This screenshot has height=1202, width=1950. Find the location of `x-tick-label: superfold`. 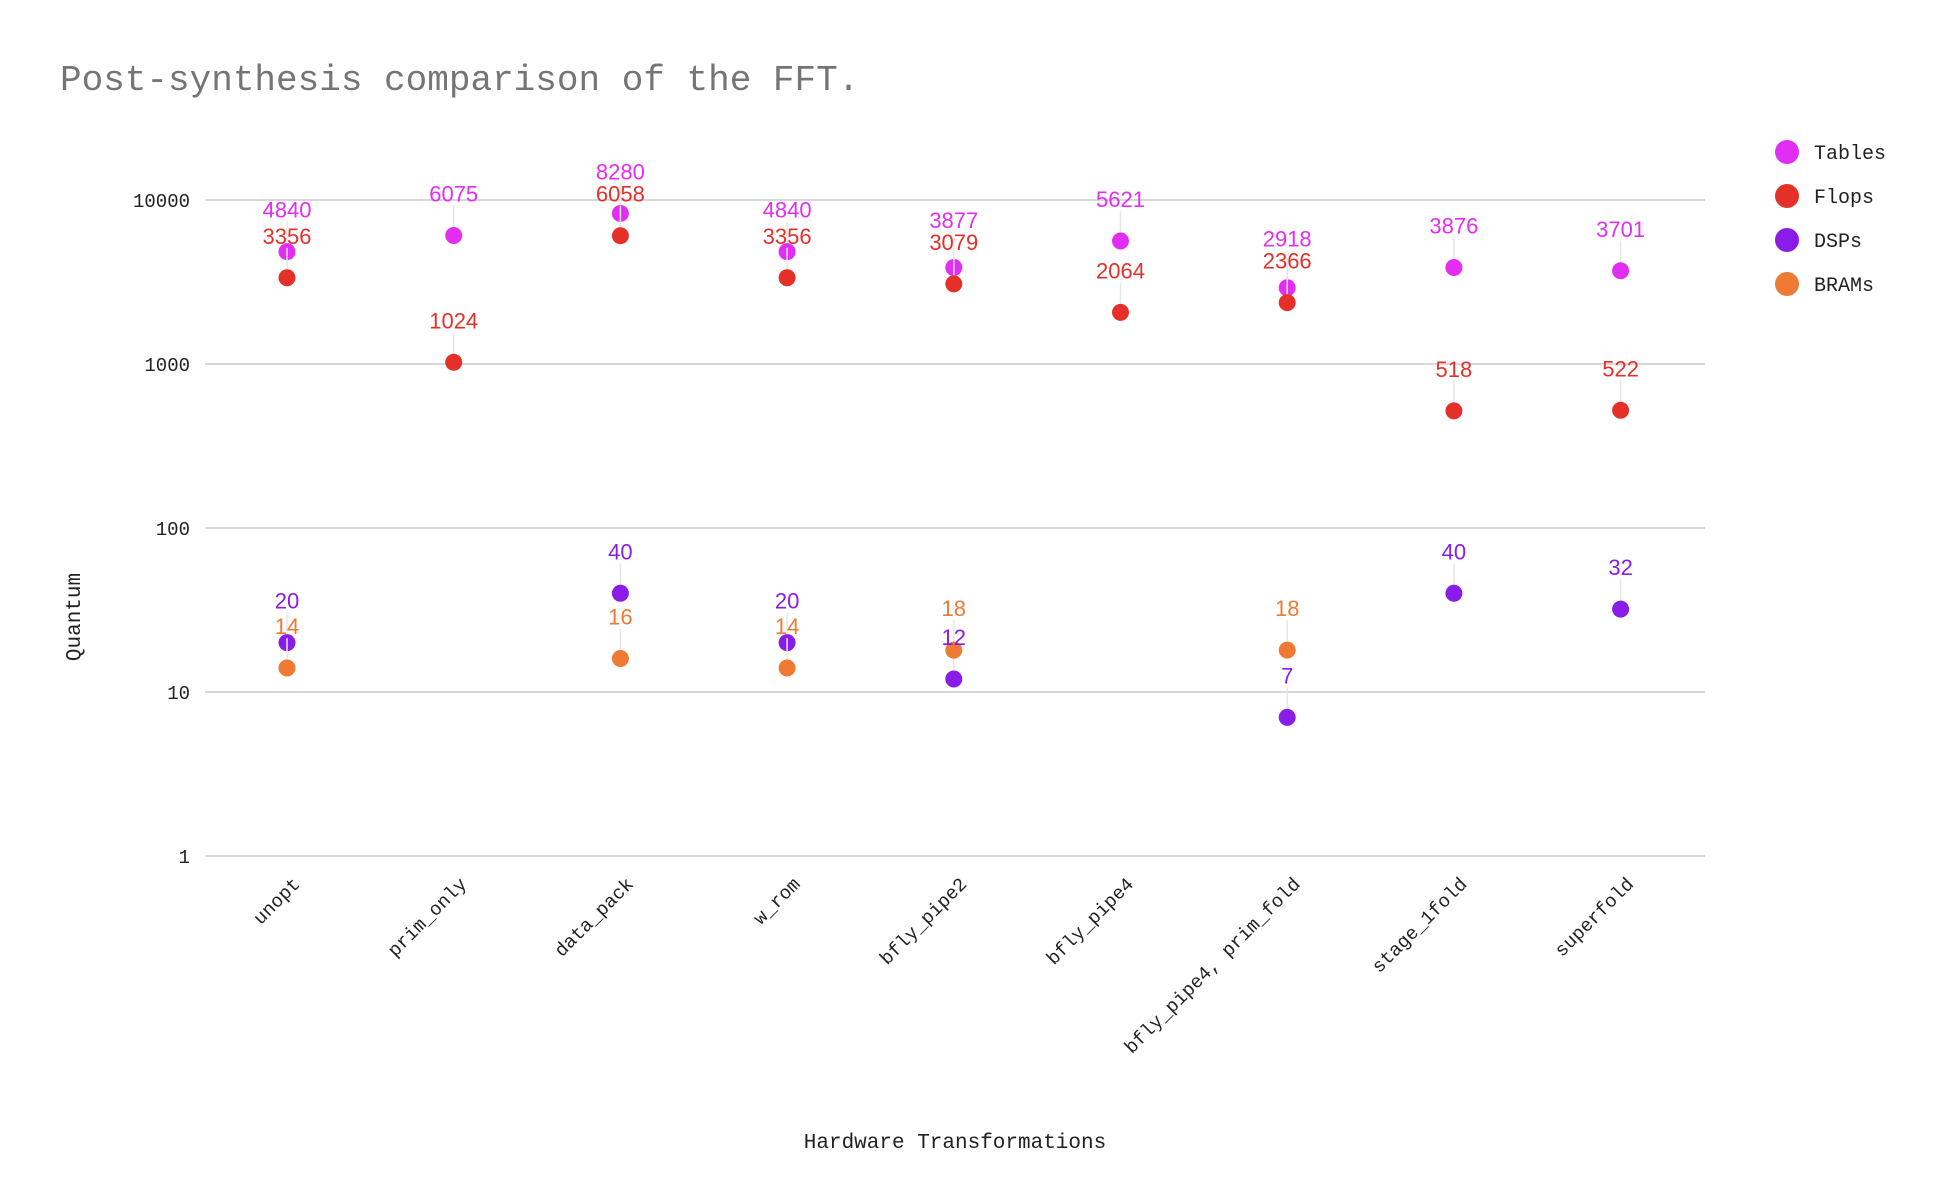

x-tick-label: superfold is located at coordinates (1595, 918).